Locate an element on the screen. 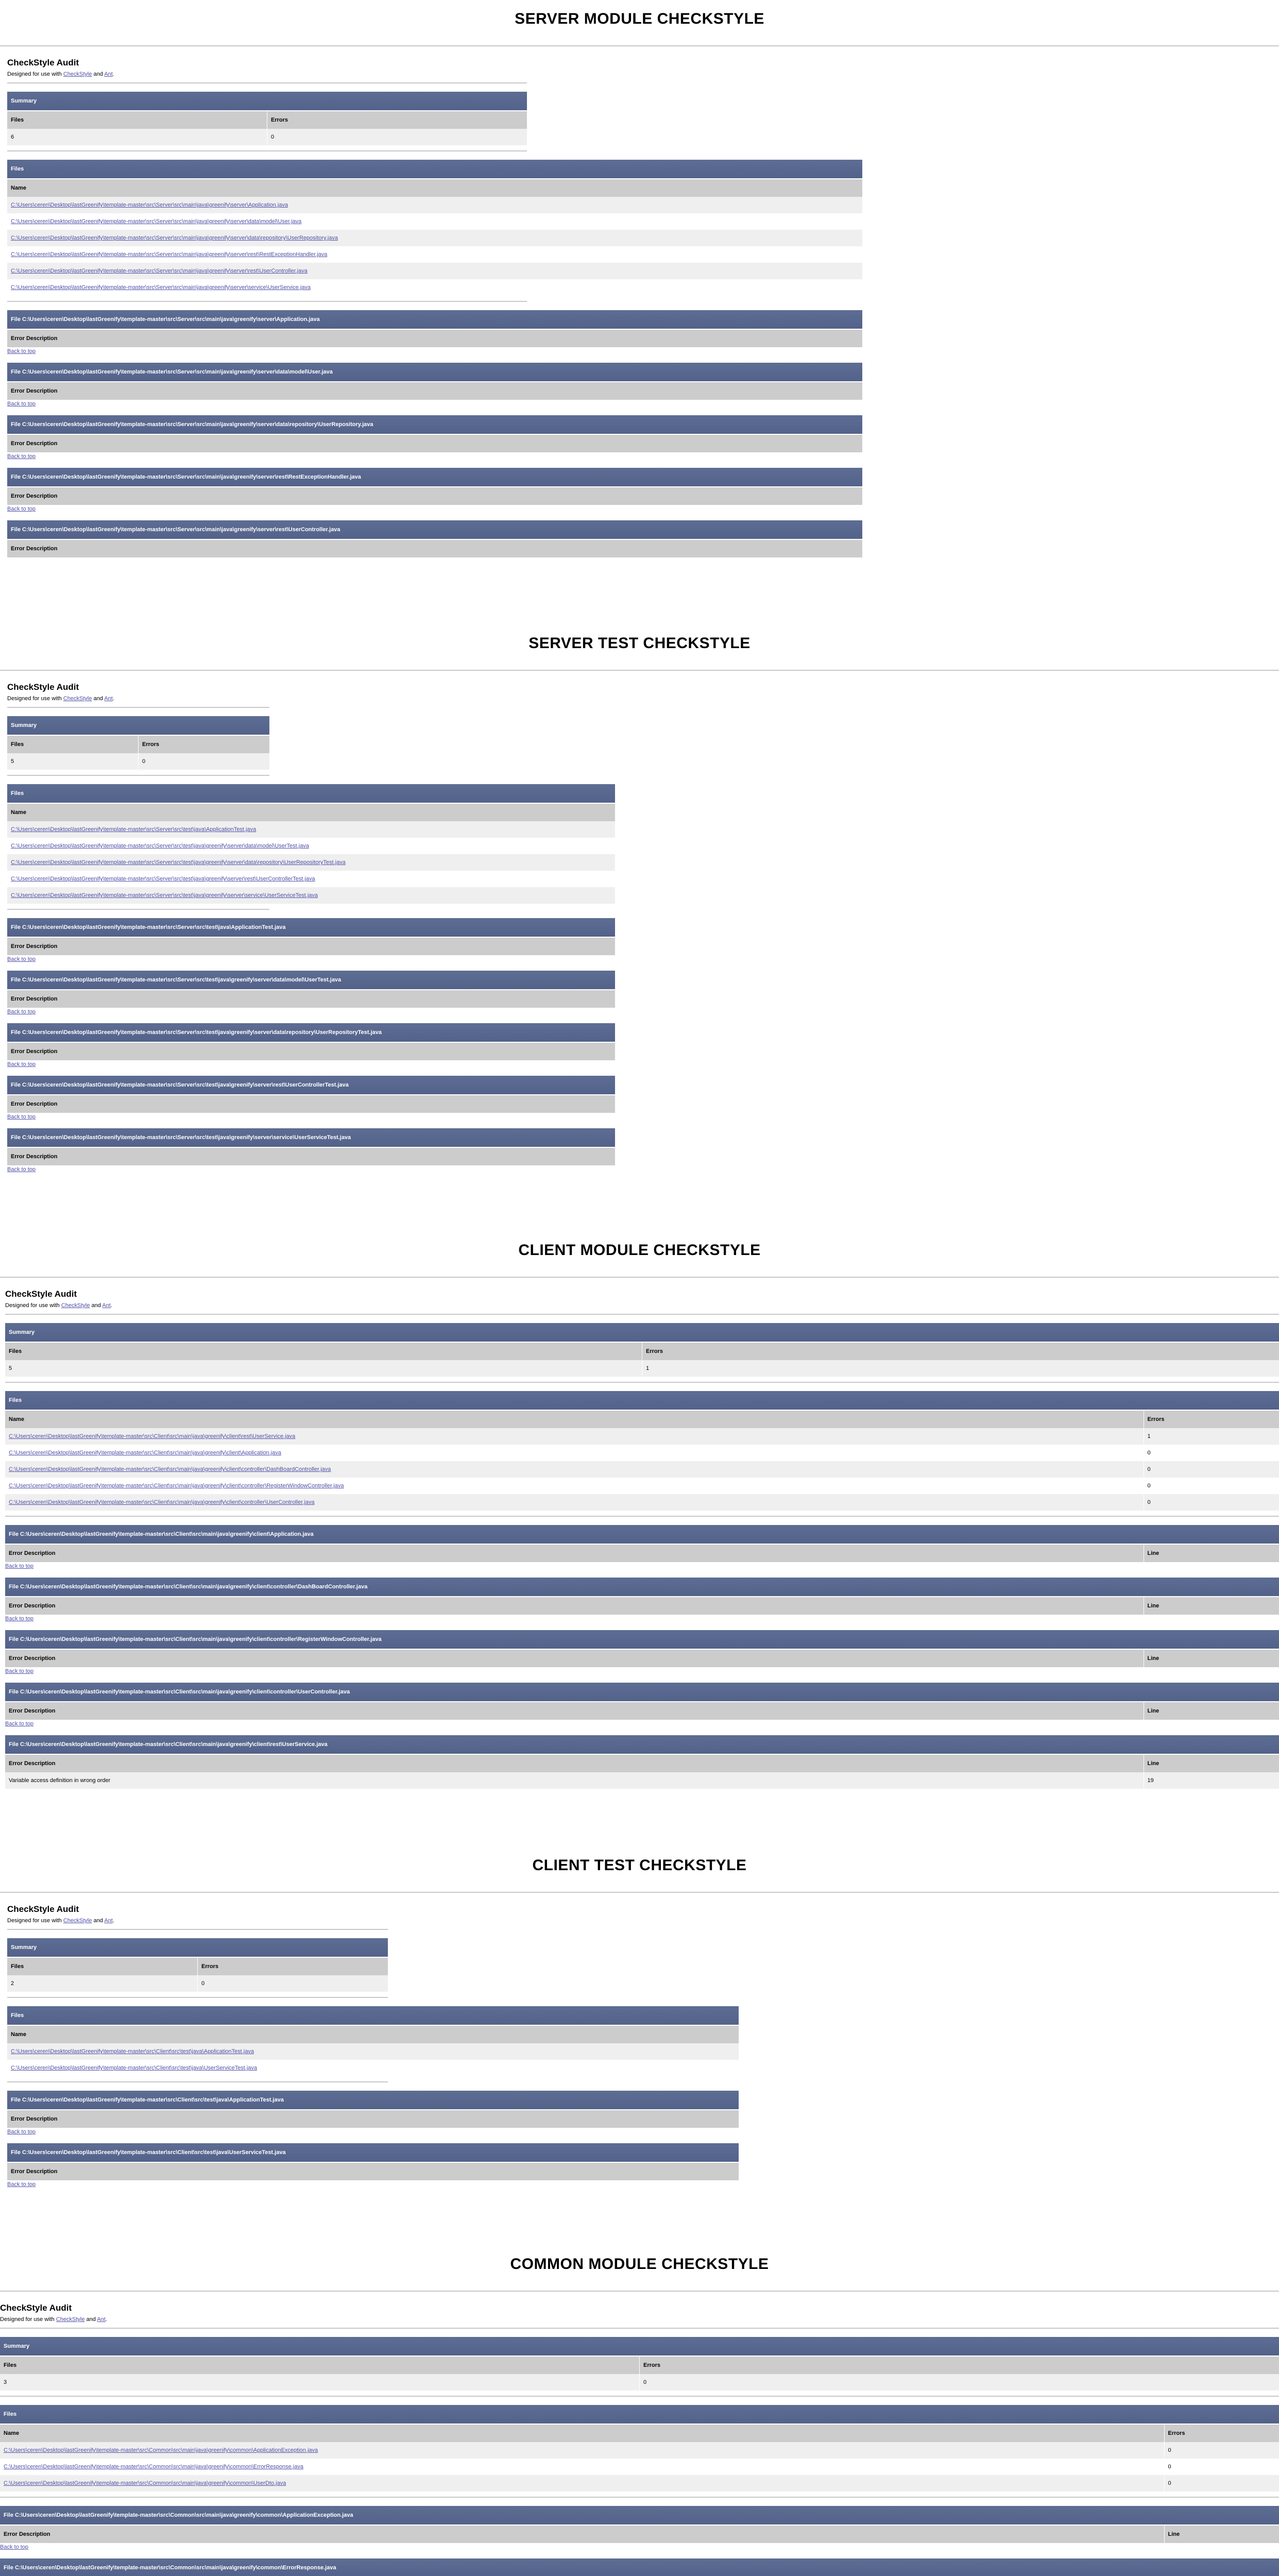 The height and width of the screenshot is (2576, 1279). audit-title: CheckStyle Audit is located at coordinates (43, 1909).